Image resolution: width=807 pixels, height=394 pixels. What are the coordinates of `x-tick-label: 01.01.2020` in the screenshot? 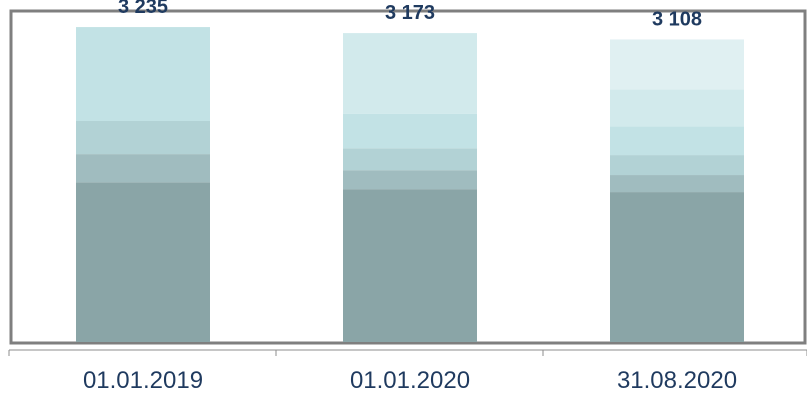 It's located at (410, 380).